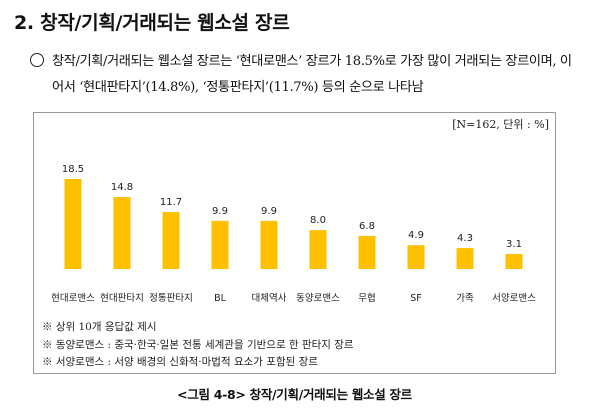 This screenshot has height=410, width=589. What do you see at coordinates (180, 362) in the screenshot?
I see `note-western-romance: ※ 서양로맨스 : 서양 배경의 신화적·마법적 요소가 포함된 장르` at bounding box center [180, 362].